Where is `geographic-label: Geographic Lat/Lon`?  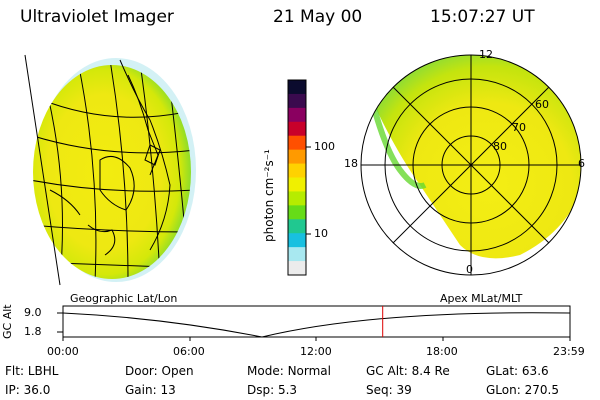
geographic-label: Geographic Lat/Lon is located at coordinates (124, 298).